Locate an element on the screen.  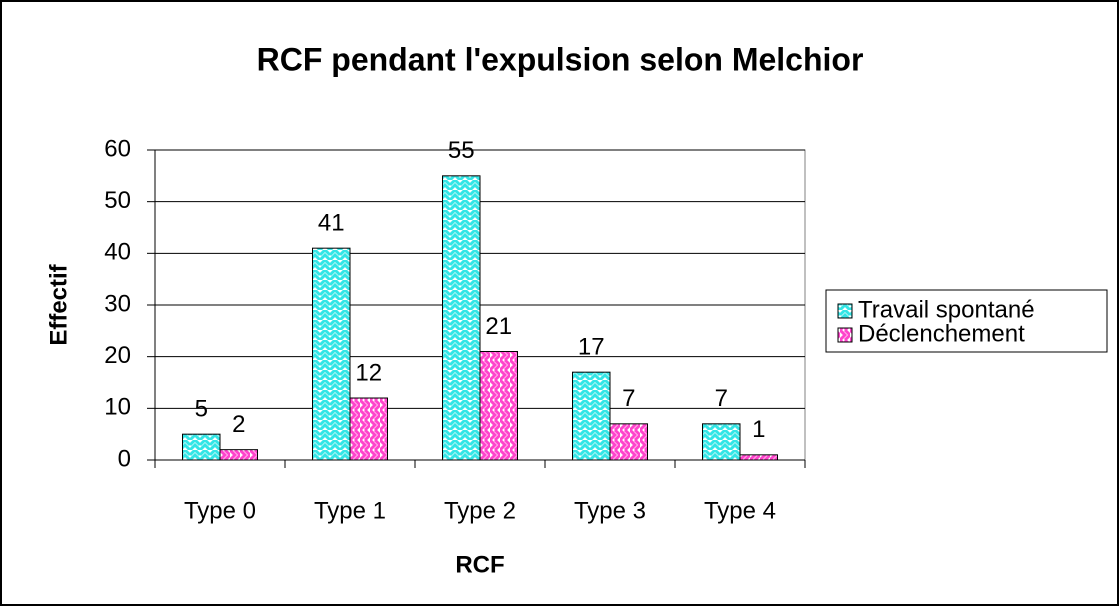
x-tick-label: Type 1 is located at coordinates (350, 510).